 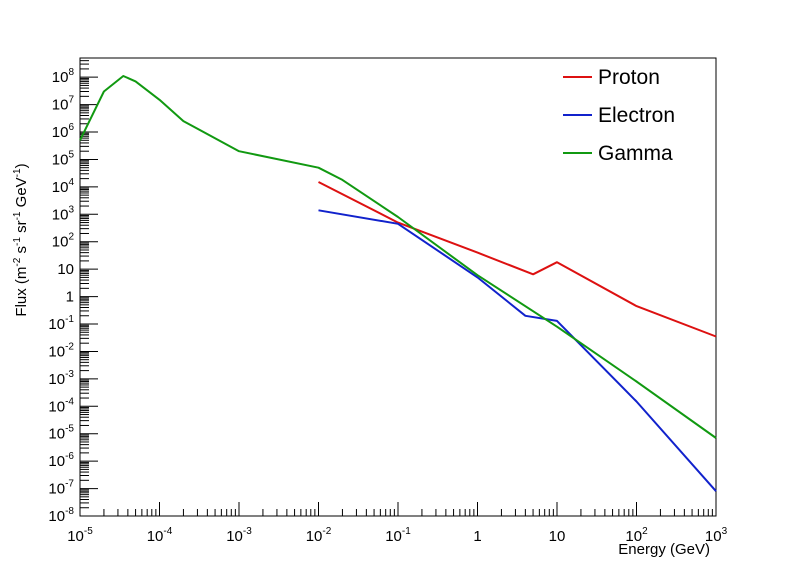 I want to click on y-tick-label: 10⁸, so click(x=63, y=76).